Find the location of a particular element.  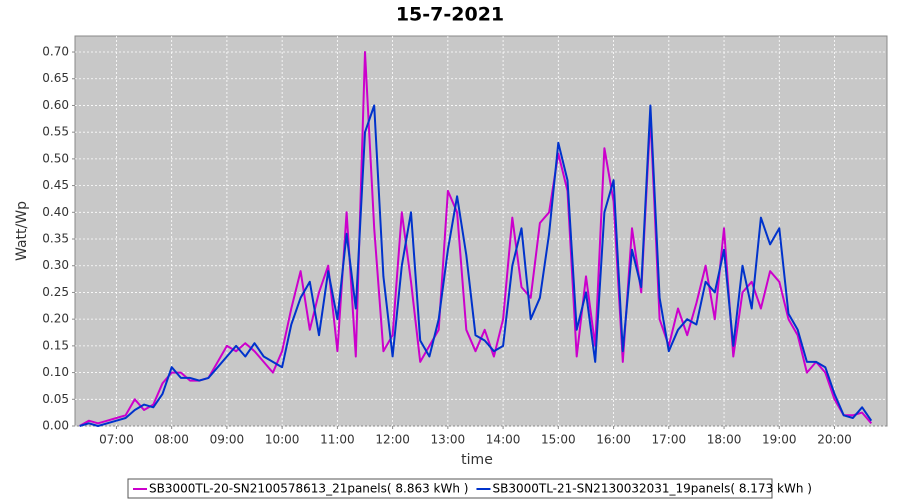

x-tick-label: 16:00 is located at coordinates (613, 440).